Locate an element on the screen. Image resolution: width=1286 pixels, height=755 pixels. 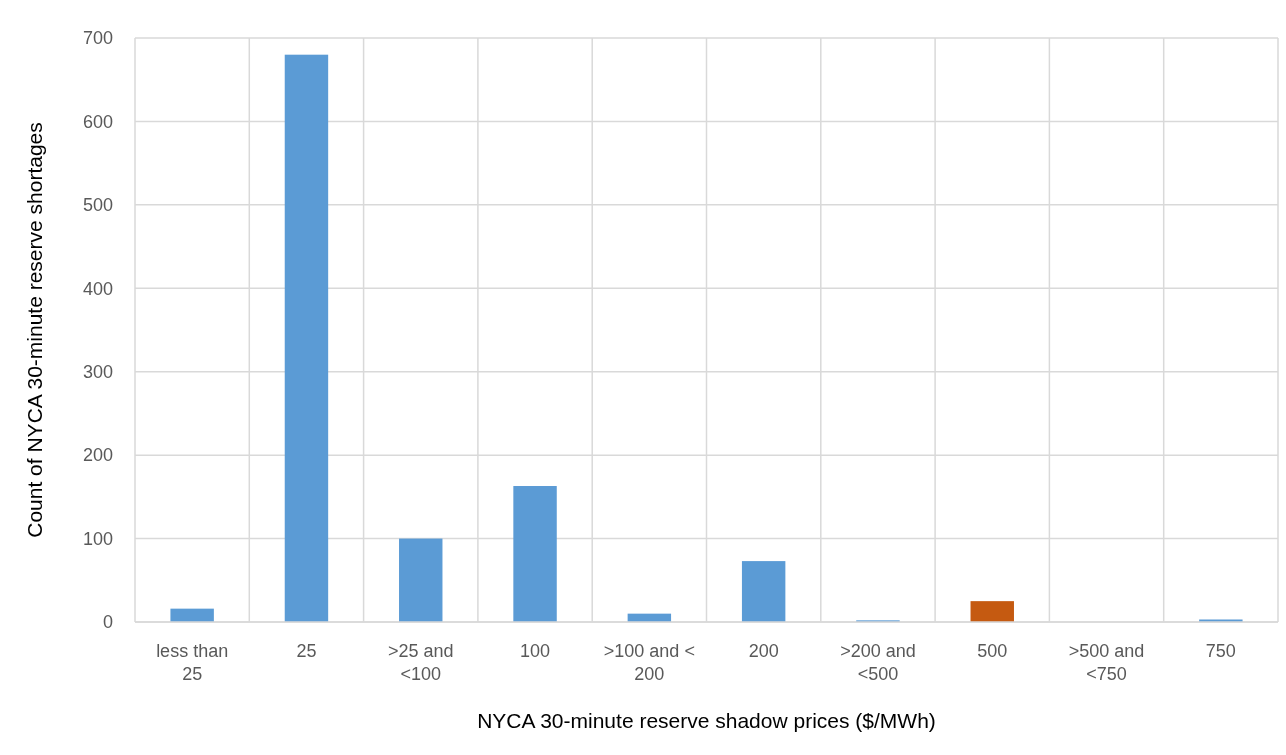
y-tick-label: 500 is located at coordinates (97, 205).